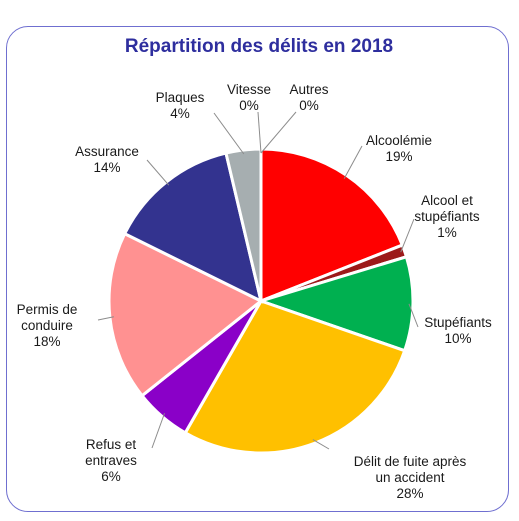  I want to click on chart-title: Répartition des délits en 2018, so click(259, 46).